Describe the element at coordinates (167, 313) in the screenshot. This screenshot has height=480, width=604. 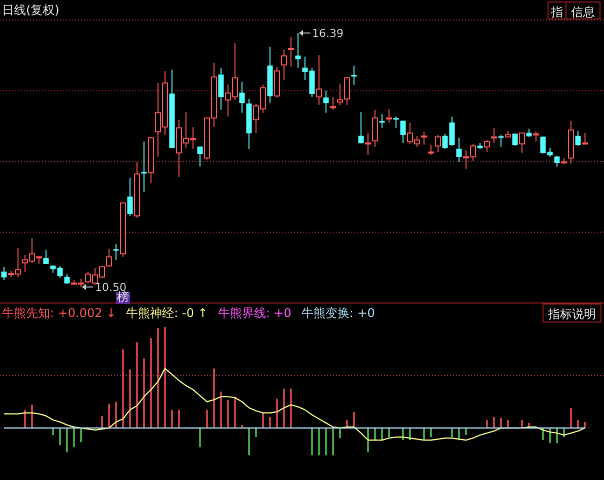
I see `text: 牛熊神经: -0 ↑` at that location.